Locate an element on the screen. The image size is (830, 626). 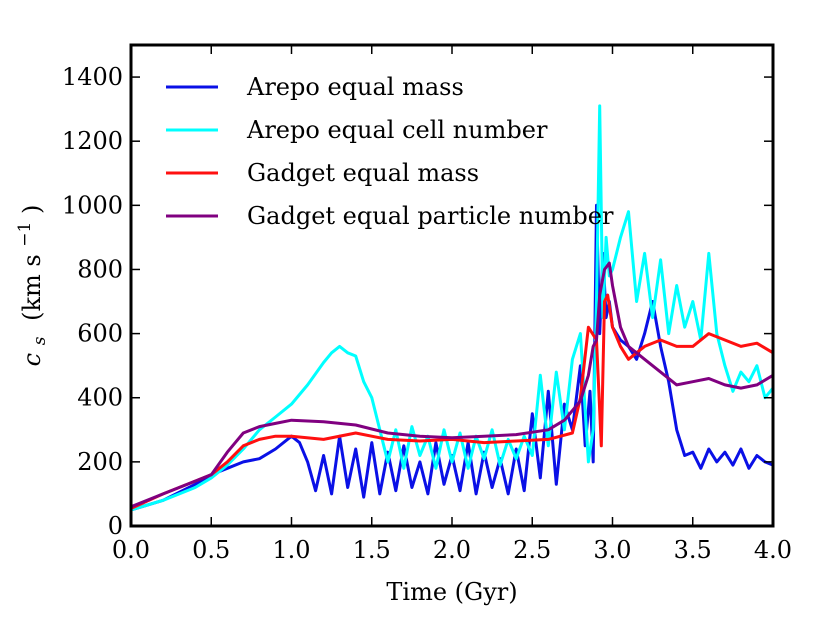
x-tick-label: 2.0 is located at coordinates (452, 550).